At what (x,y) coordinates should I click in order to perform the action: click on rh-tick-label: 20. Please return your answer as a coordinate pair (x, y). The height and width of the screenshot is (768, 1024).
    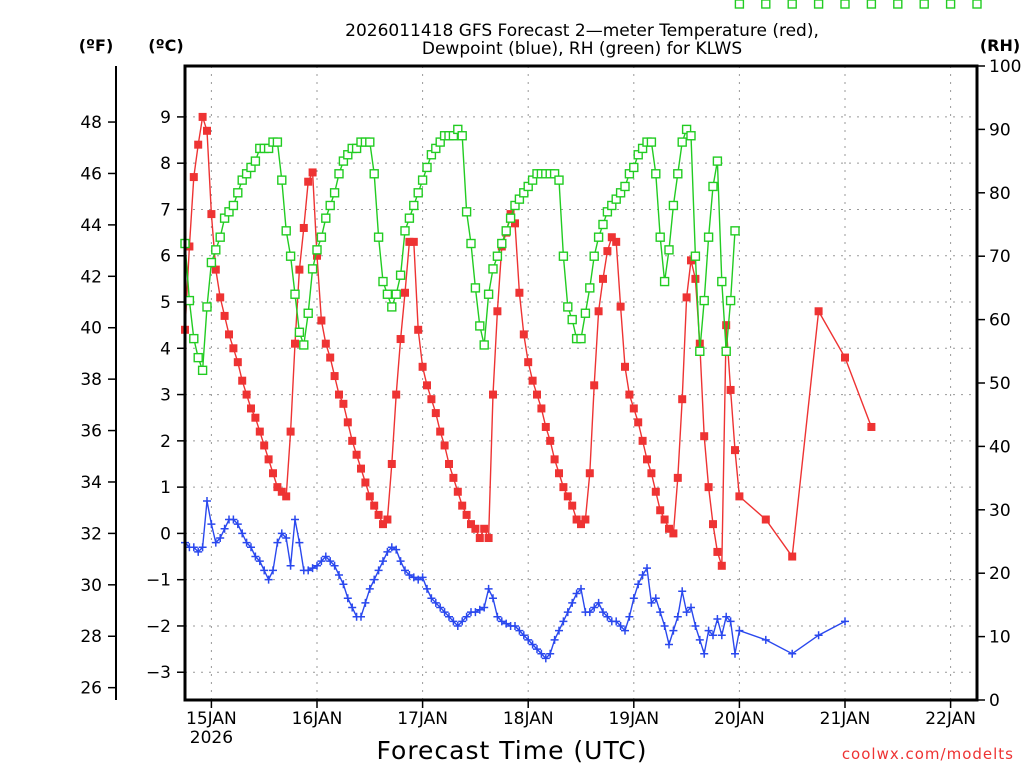
    Looking at the image, I should click on (1000, 574).